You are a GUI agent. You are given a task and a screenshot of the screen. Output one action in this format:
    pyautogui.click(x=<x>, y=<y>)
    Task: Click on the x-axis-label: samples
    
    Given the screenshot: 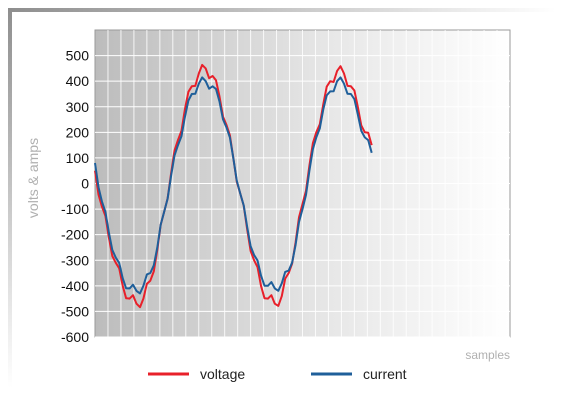 What is the action you would take?
    pyautogui.click(x=487, y=355)
    